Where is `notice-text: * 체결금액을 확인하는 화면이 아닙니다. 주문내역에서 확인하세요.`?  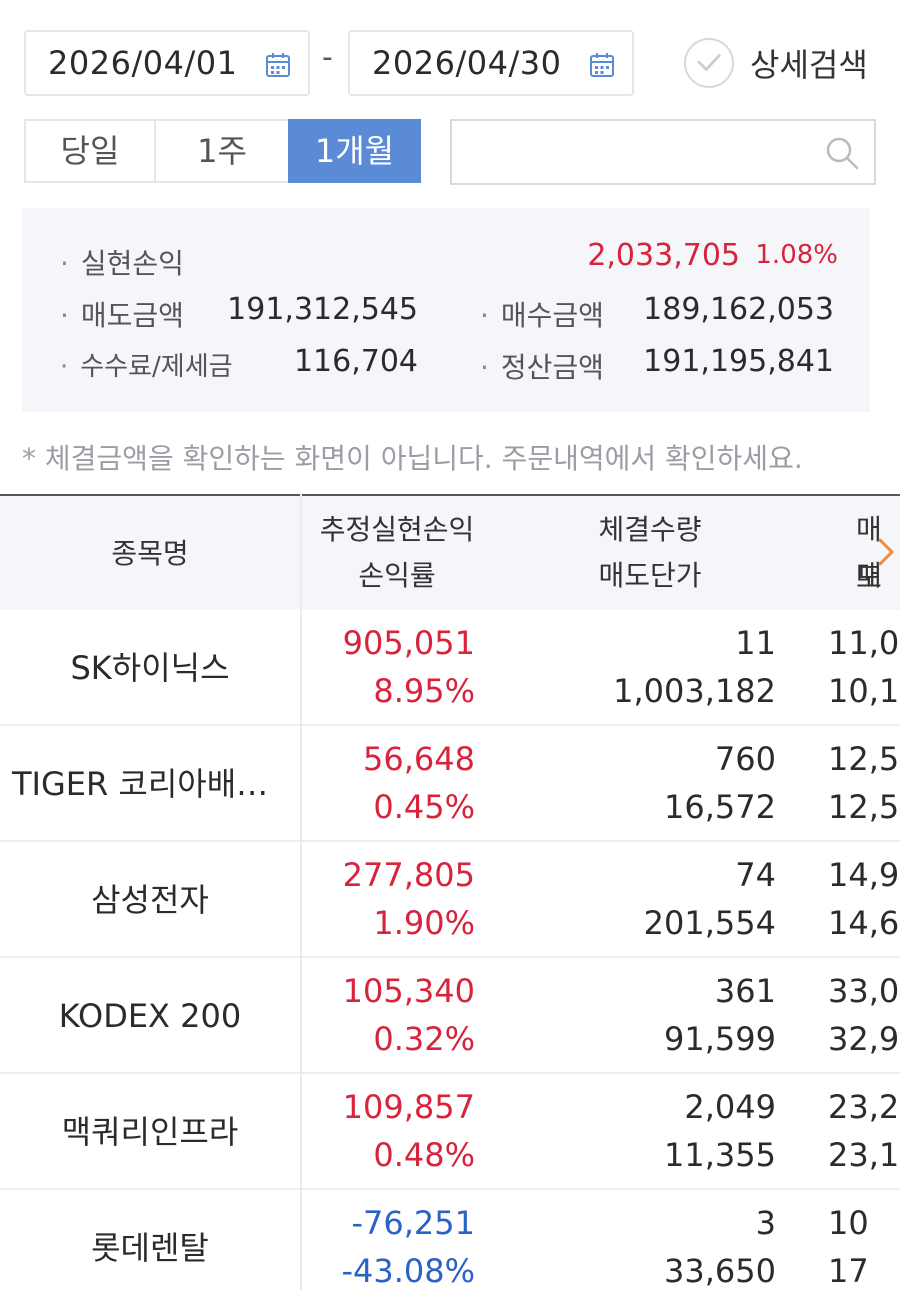
notice-text: * 체결금액을 확인하는 화면이 아닙니다. 주문내역에서 확인하세요. is located at coordinates (412, 458).